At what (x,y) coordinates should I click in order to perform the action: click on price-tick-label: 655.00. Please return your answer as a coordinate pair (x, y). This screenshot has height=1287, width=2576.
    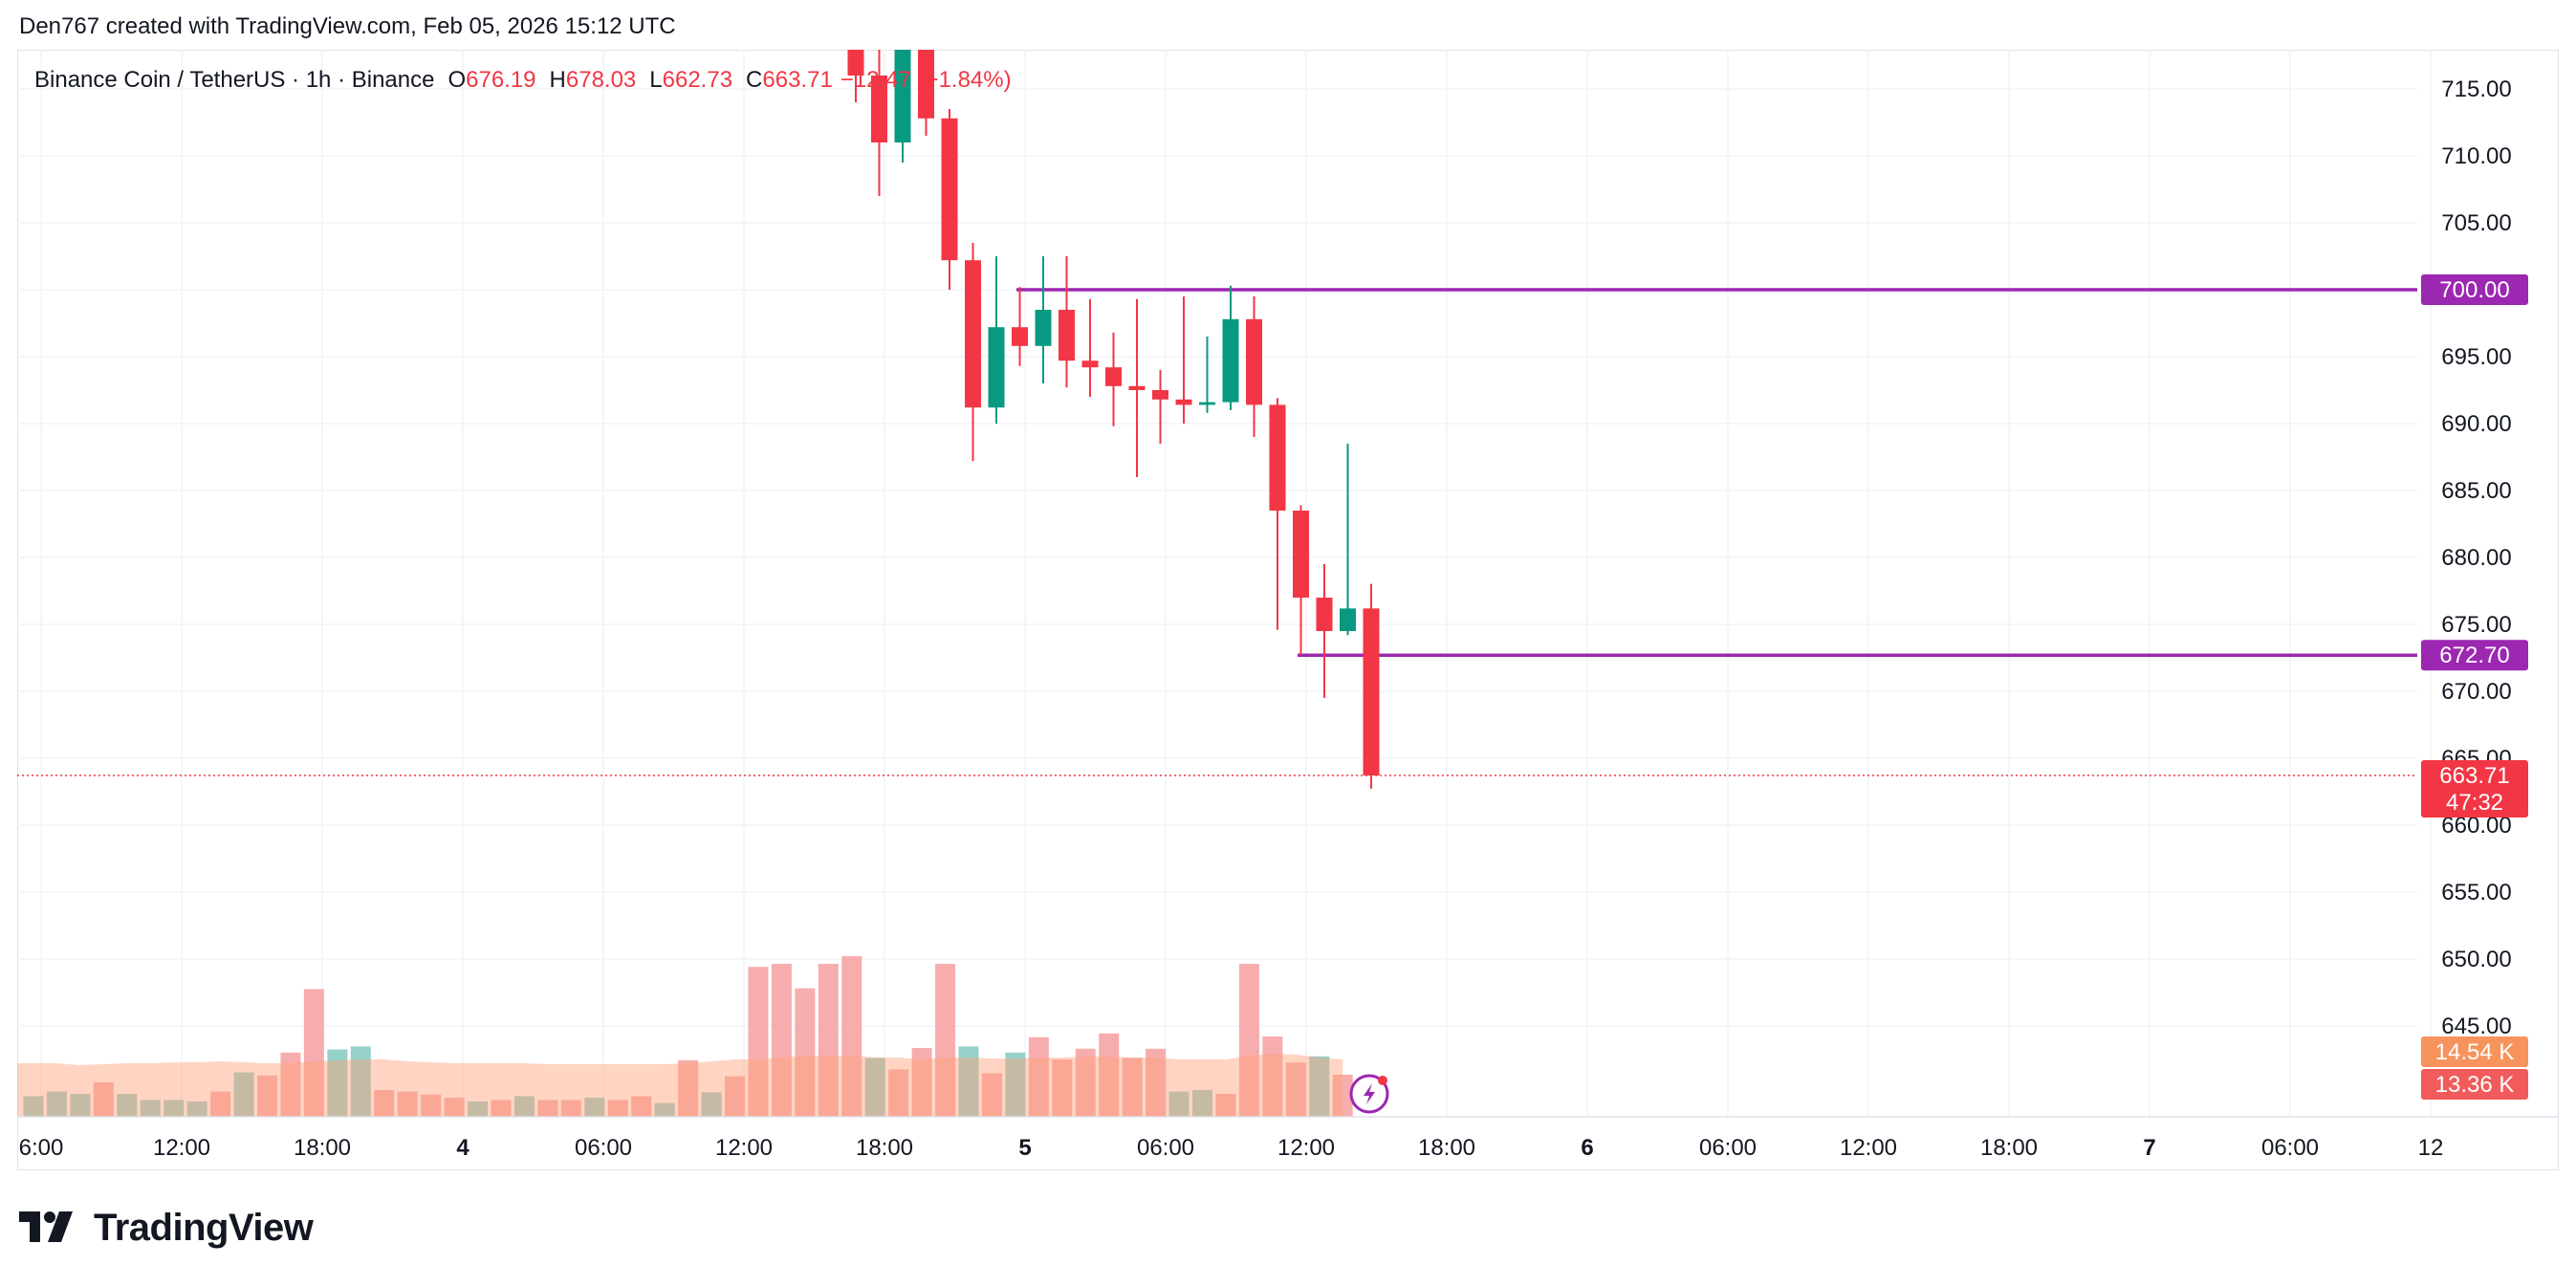
    Looking at the image, I should click on (2476, 893).